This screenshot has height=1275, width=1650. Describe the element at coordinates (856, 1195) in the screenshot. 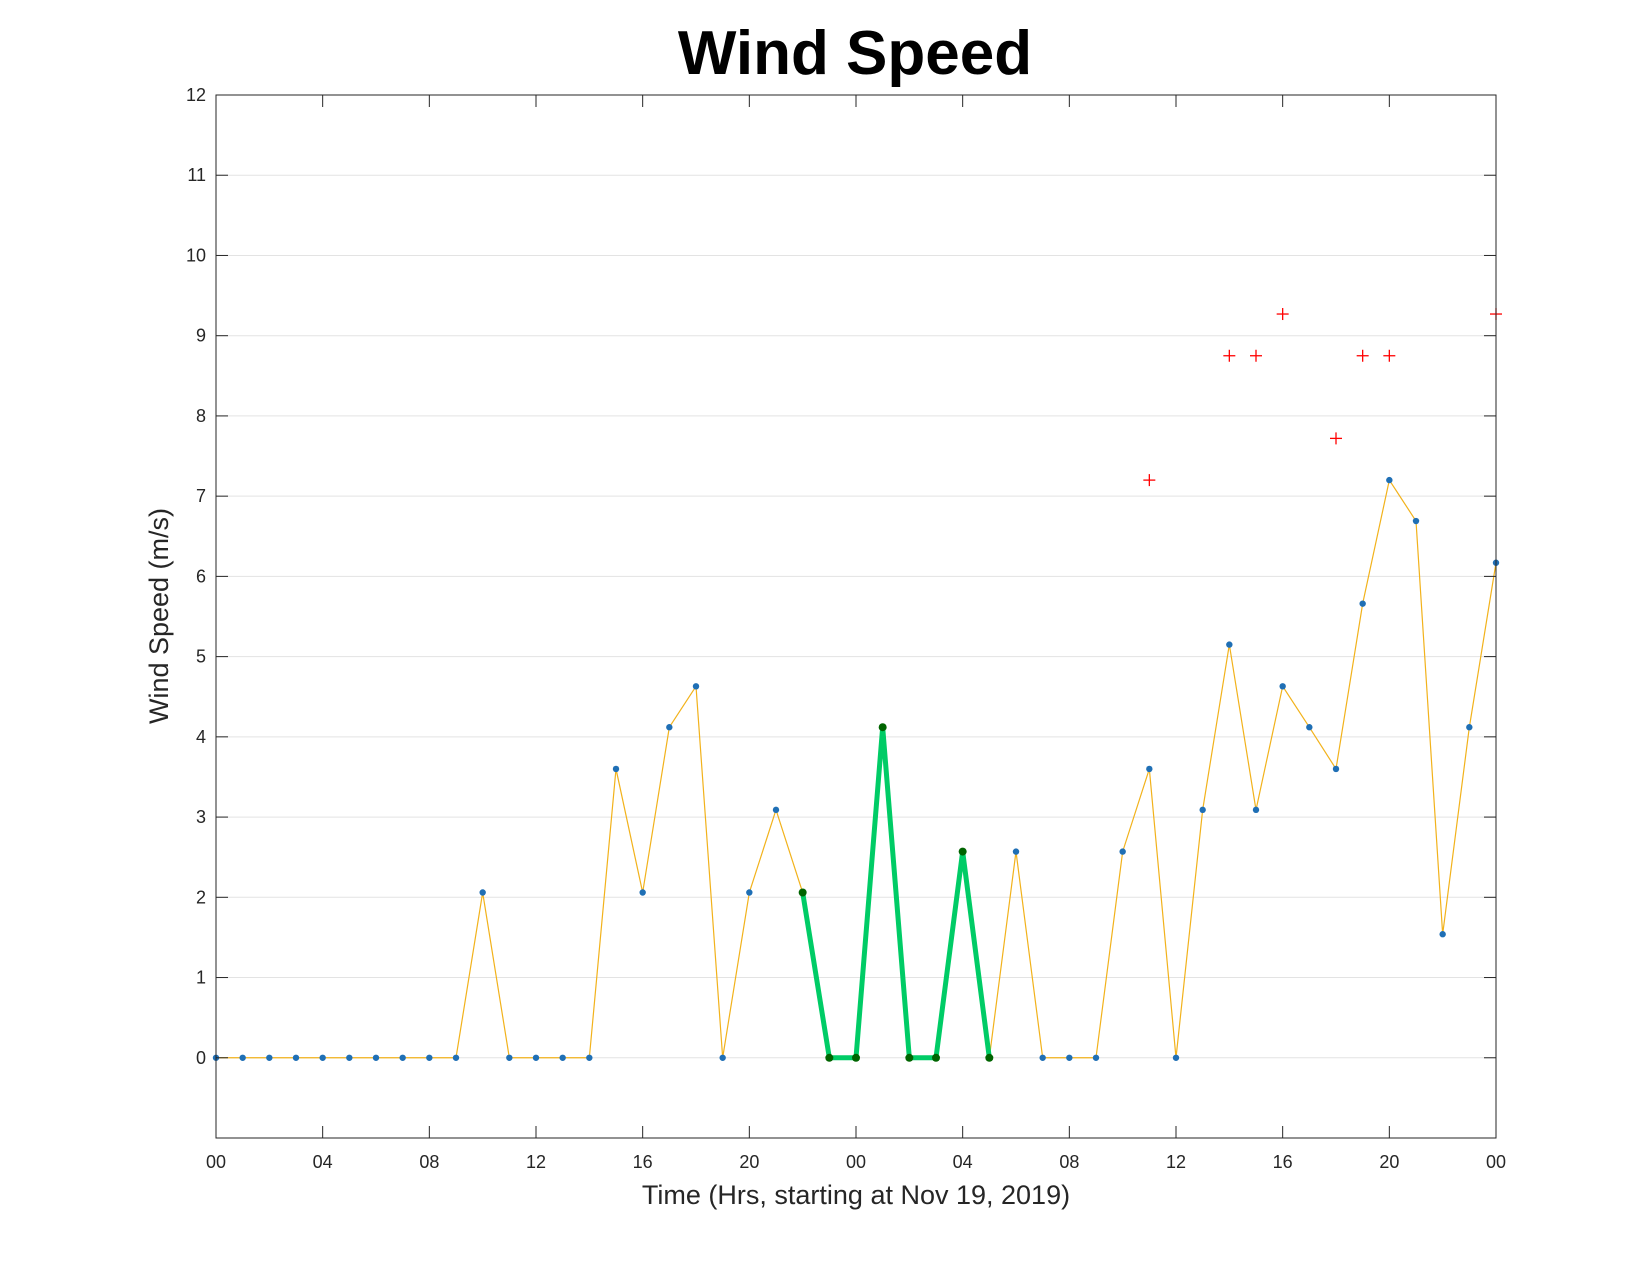

I see `x-axis-label: Time (Hrs, starting at Nov 19, 2019)` at that location.